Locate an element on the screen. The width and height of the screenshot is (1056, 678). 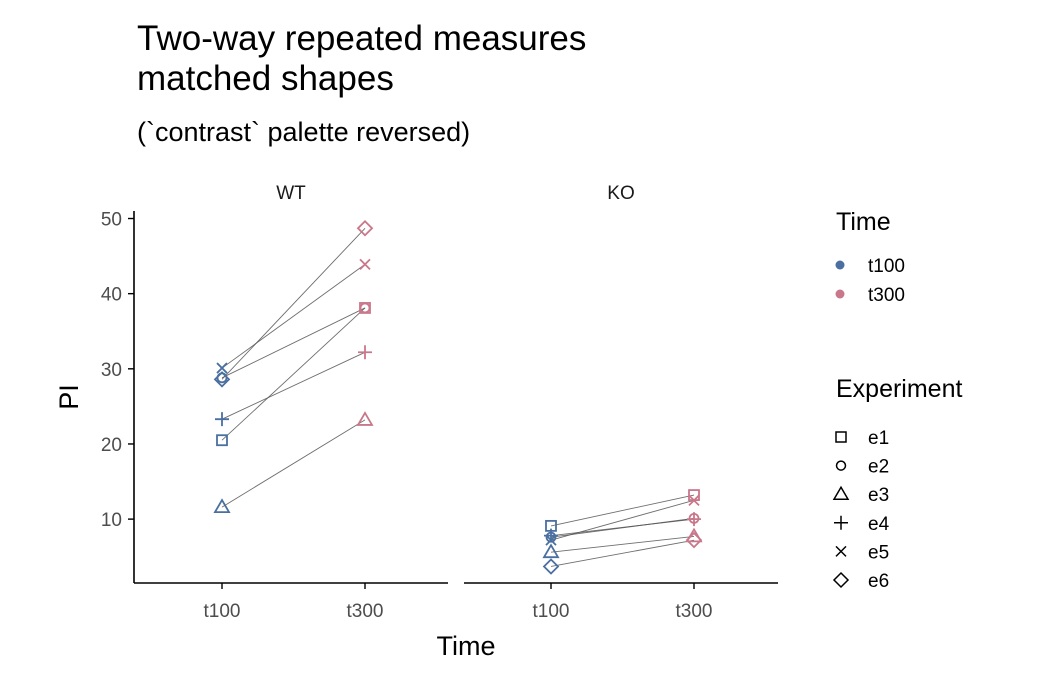
point-ko-e5-t300 is located at coordinates (694, 500).